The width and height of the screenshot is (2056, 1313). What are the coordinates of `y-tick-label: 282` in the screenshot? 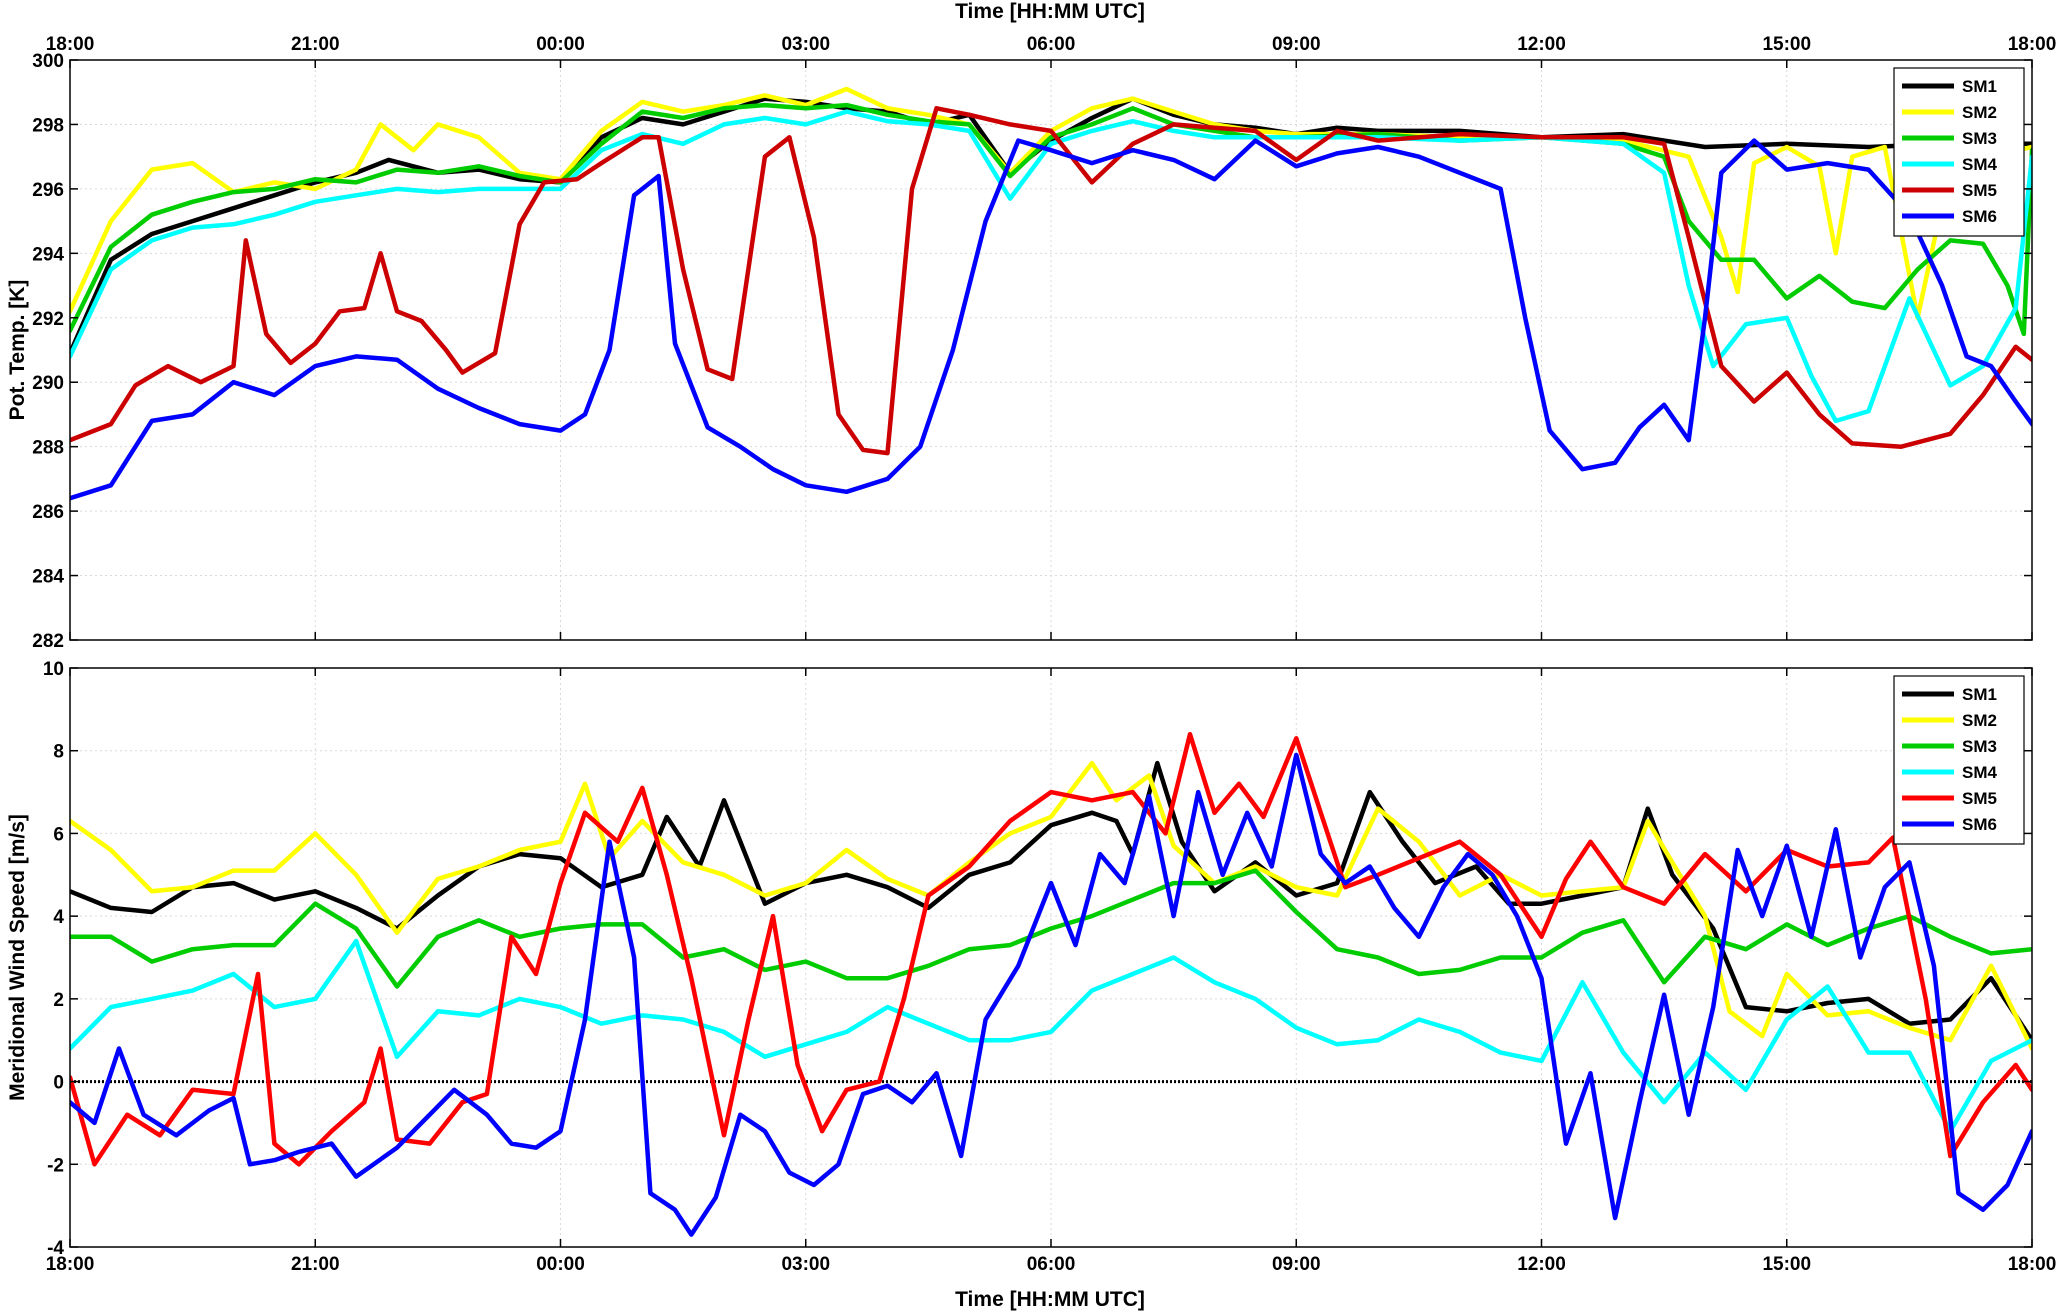 It's located at (48, 641).